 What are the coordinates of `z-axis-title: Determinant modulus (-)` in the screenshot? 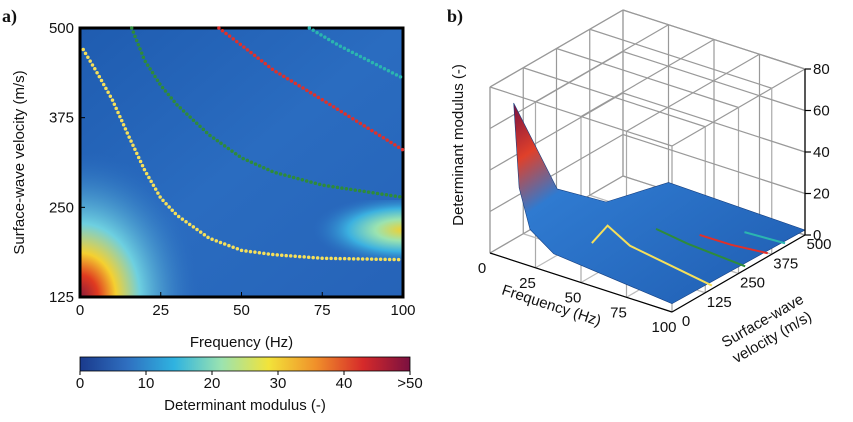 It's located at (458, 145).